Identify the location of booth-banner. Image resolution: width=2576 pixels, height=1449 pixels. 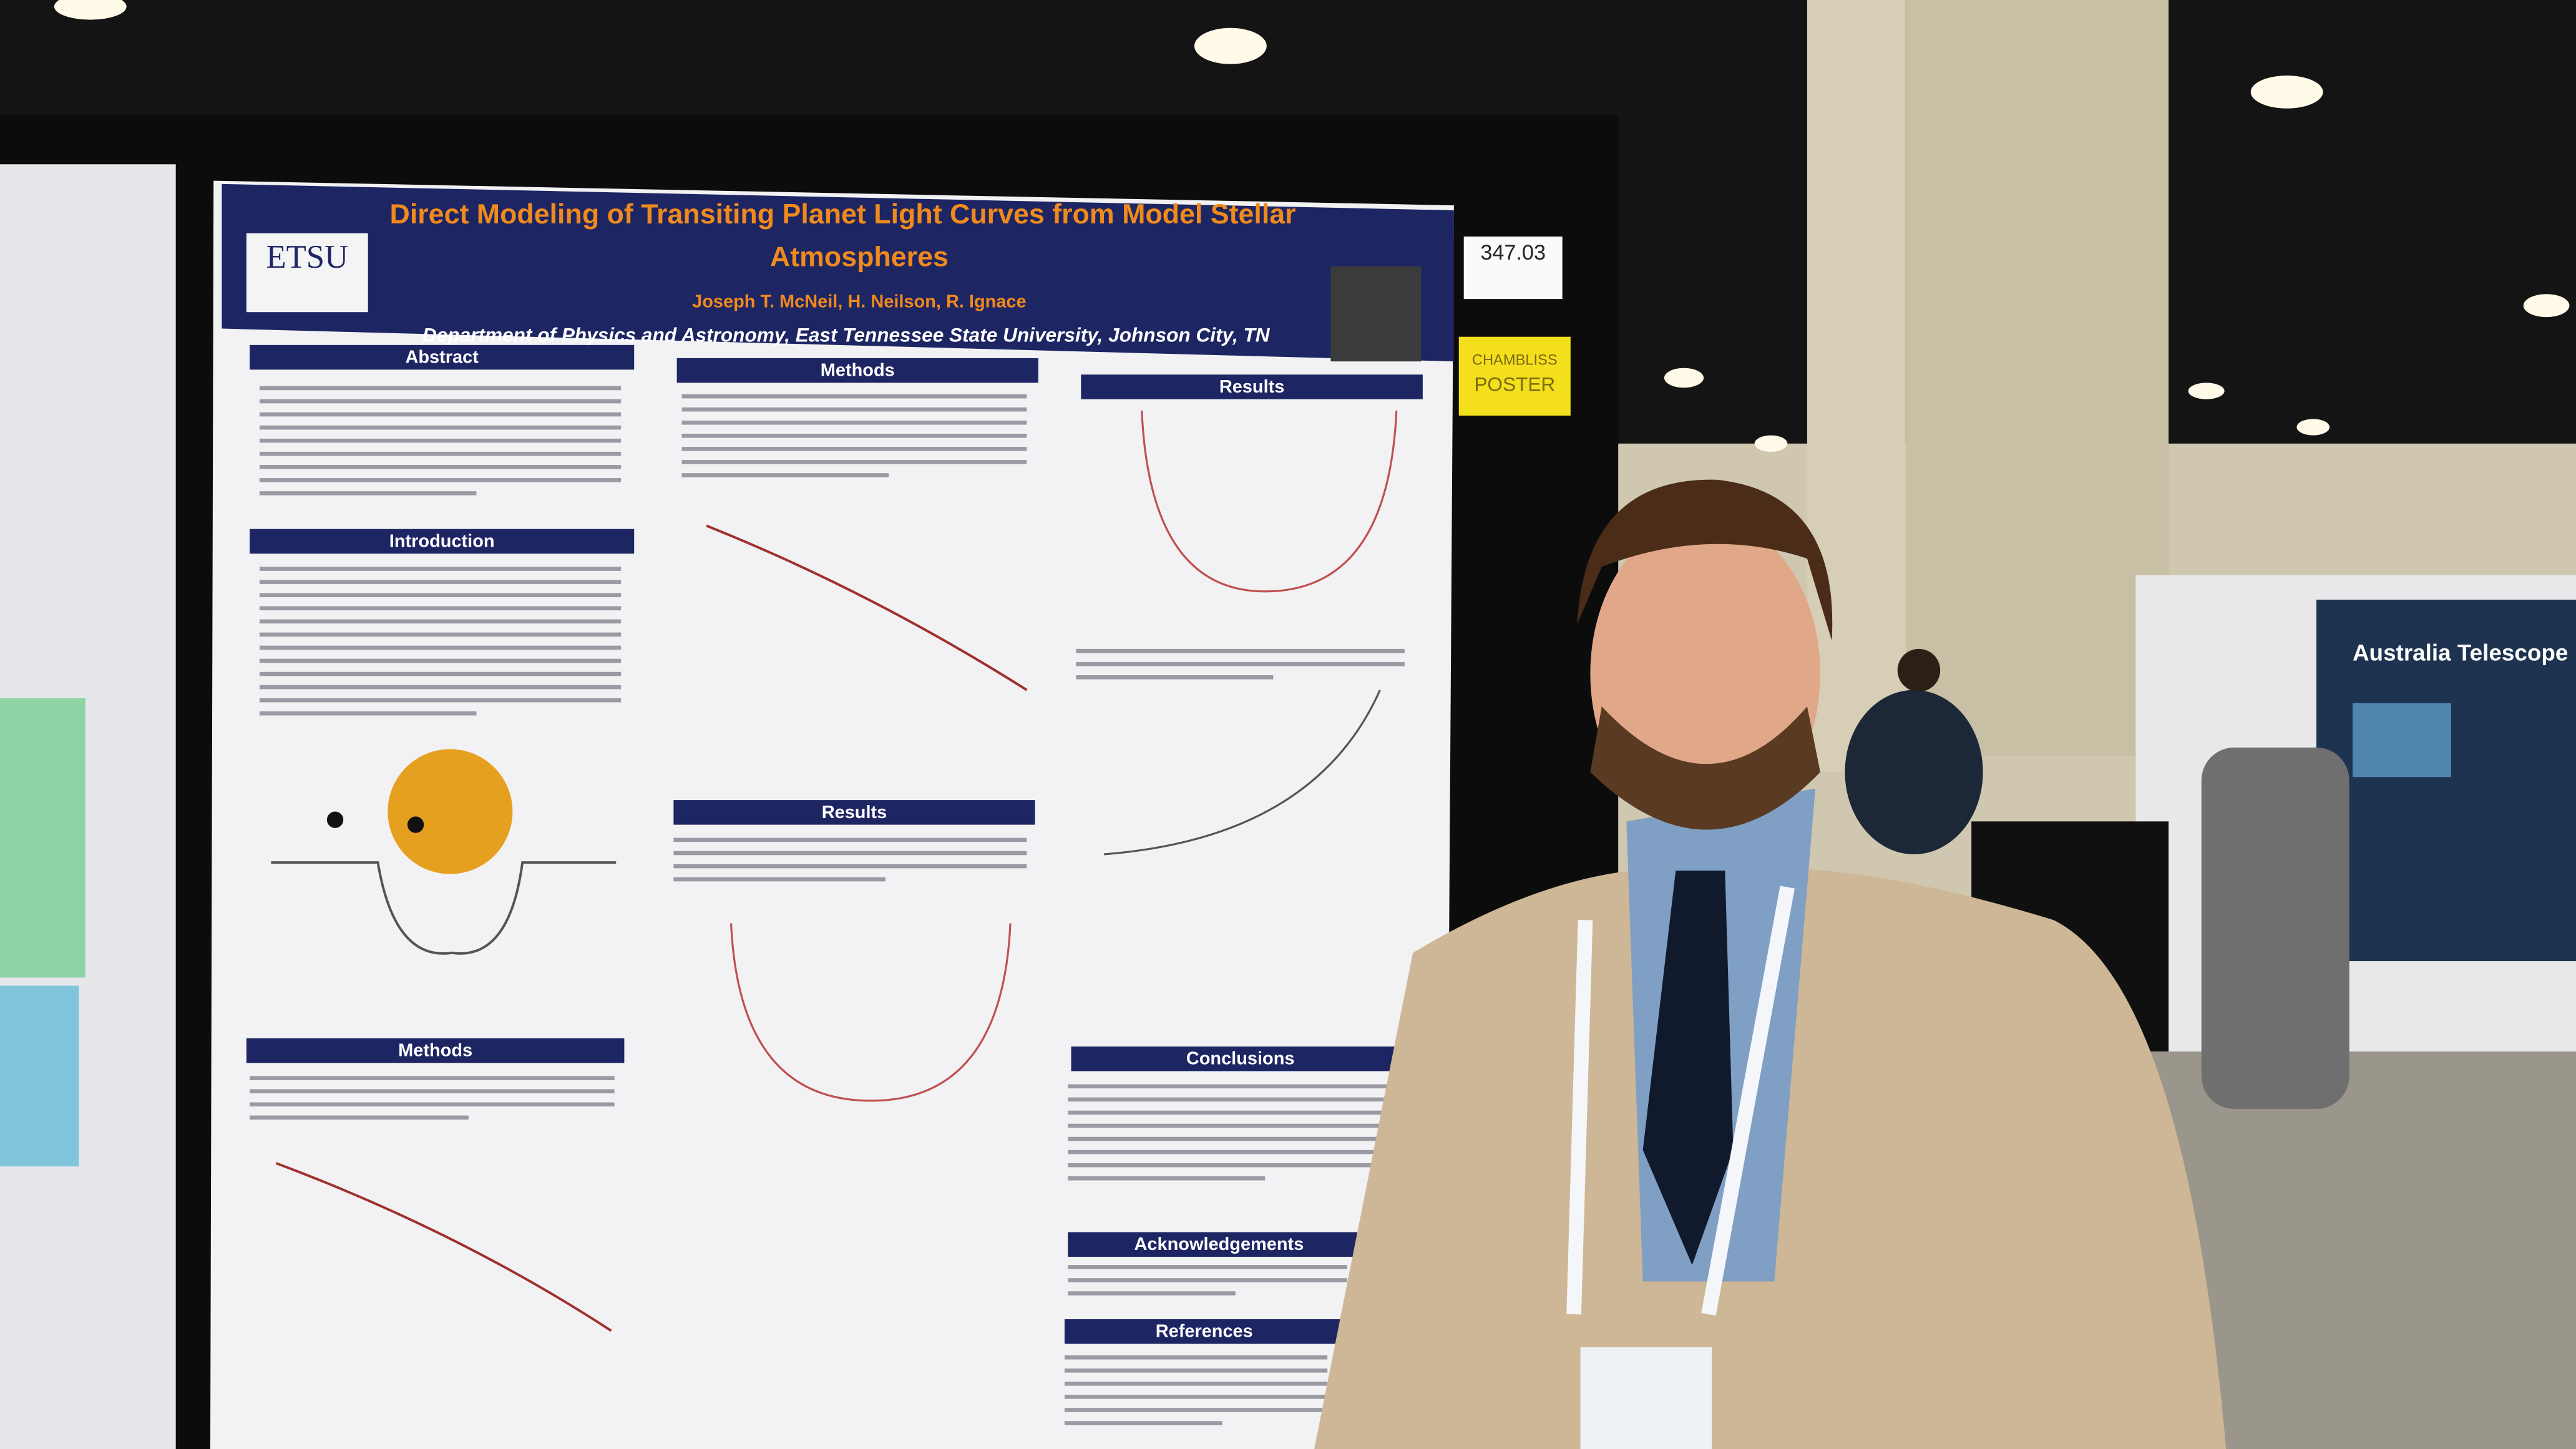
(2446, 780).